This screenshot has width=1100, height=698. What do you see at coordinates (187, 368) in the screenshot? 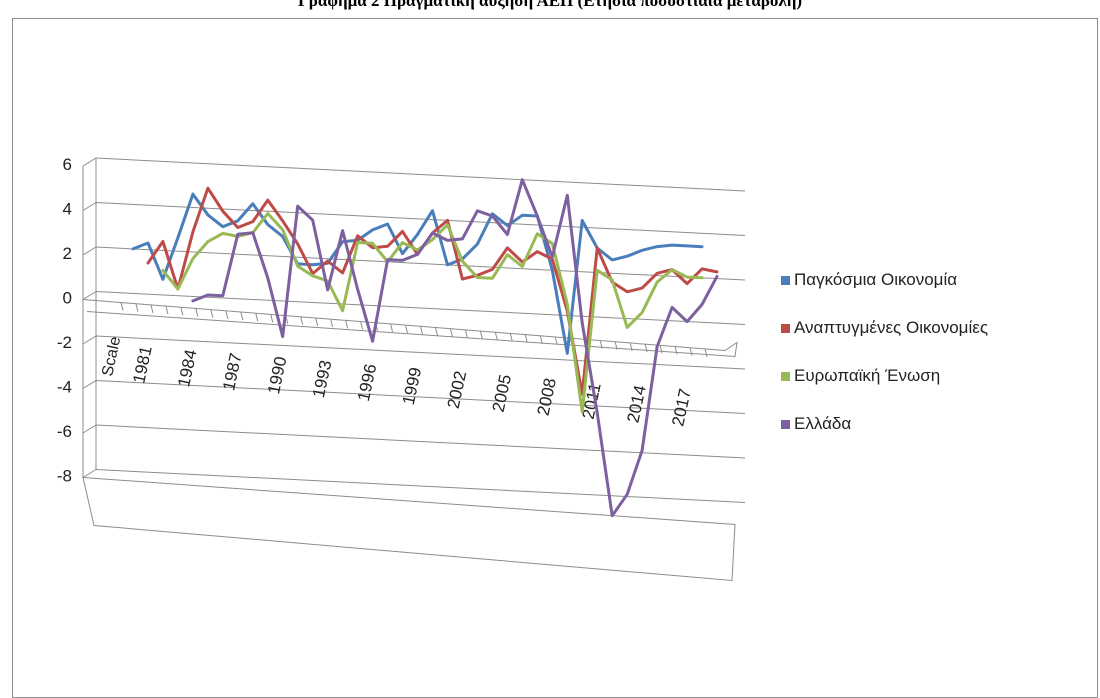
I see `x-tick-label-1984: 1984` at bounding box center [187, 368].